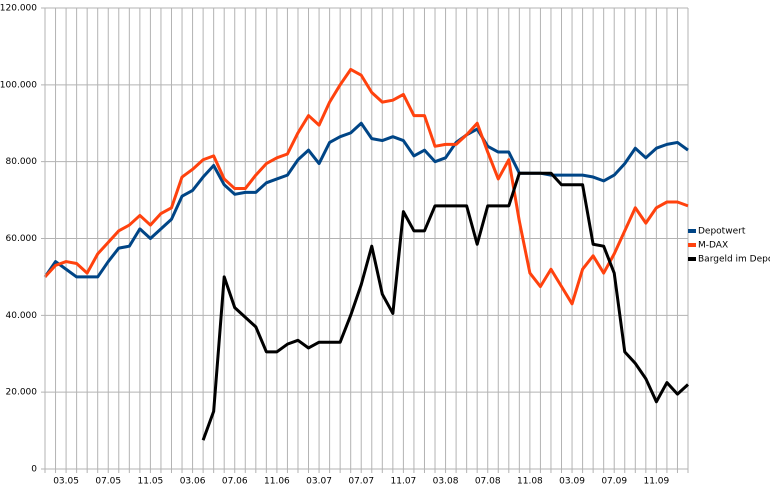 The image size is (770, 493). Describe the element at coordinates (34, 470) in the screenshot. I see `y-tick-label: 0` at that location.